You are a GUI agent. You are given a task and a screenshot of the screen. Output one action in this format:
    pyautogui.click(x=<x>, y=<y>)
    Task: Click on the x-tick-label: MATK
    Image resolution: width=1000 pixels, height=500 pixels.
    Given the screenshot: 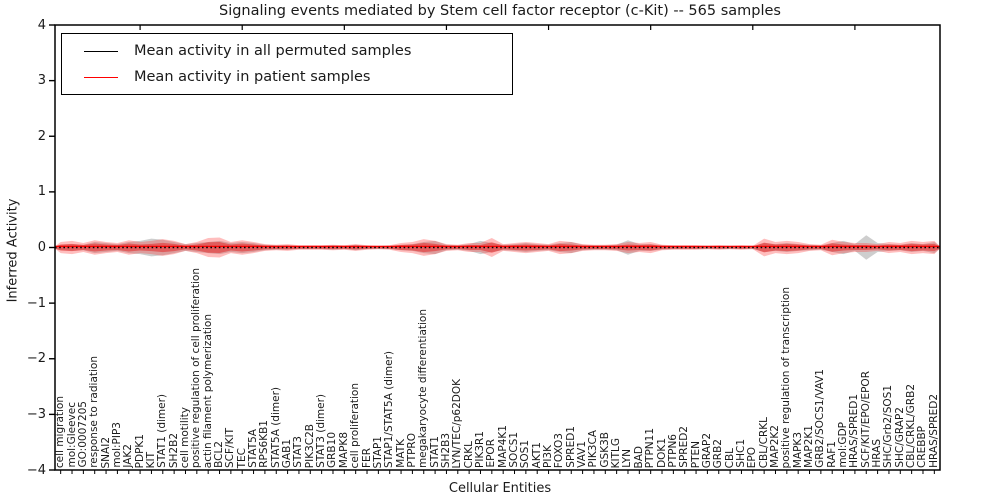 What is the action you would take?
    pyautogui.click(x=400, y=453)
    